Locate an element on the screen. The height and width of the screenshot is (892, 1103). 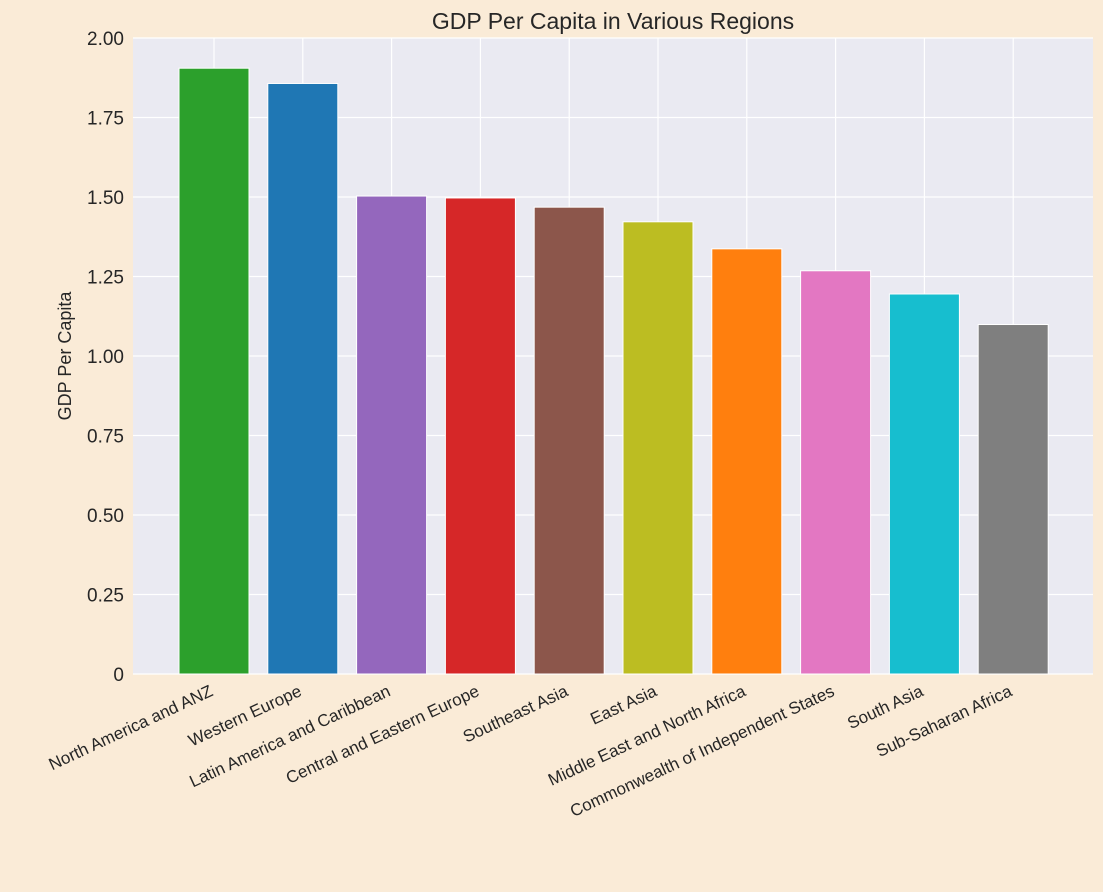
y-tick-label: 0.50 is located at coordinates (105, 516).